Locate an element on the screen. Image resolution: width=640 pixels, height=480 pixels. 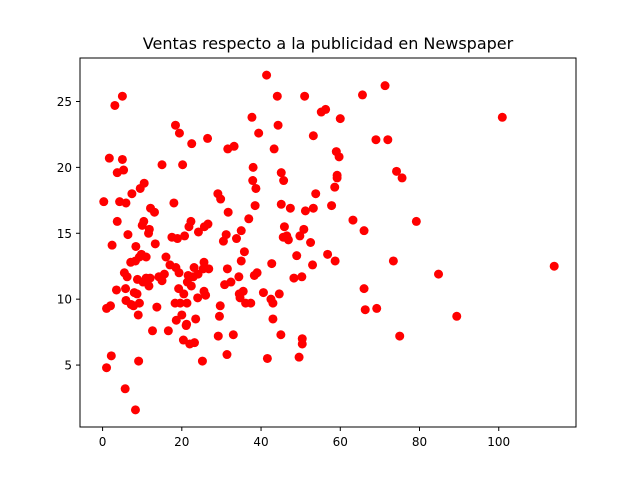
y-tick-label: 10 is located at coordinates (64, 300).